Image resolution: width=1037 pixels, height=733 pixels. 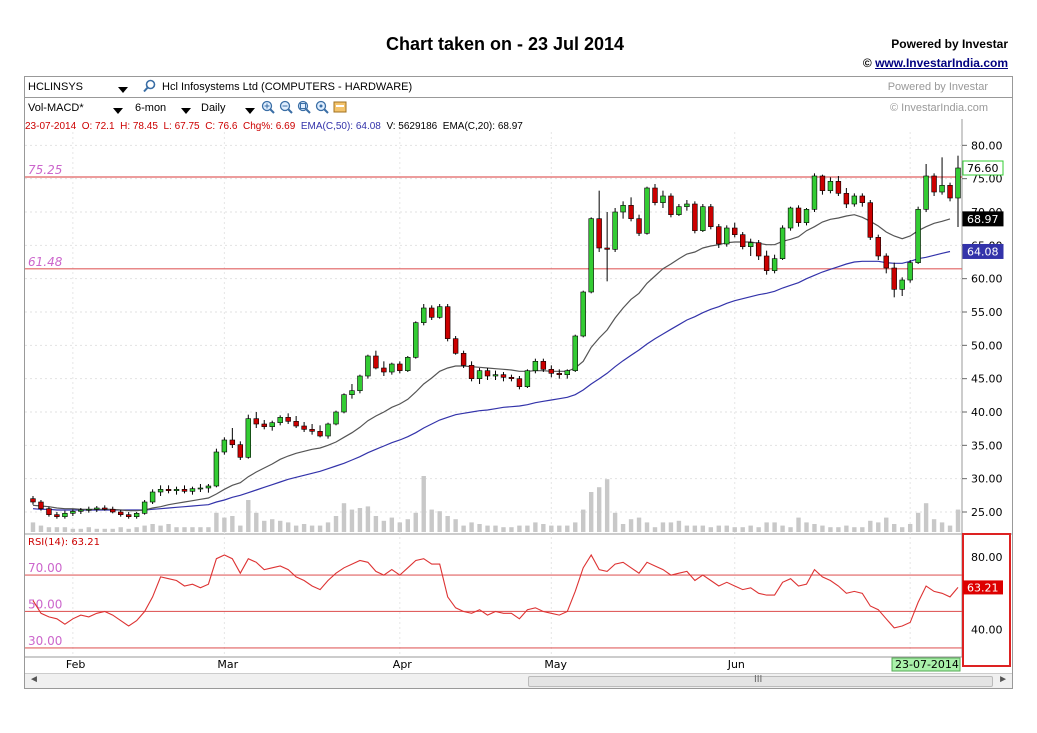 What do you see at coordinates (340, 108) in the screenshot?
I see `settings-icon` at bounding box center [340, 108].